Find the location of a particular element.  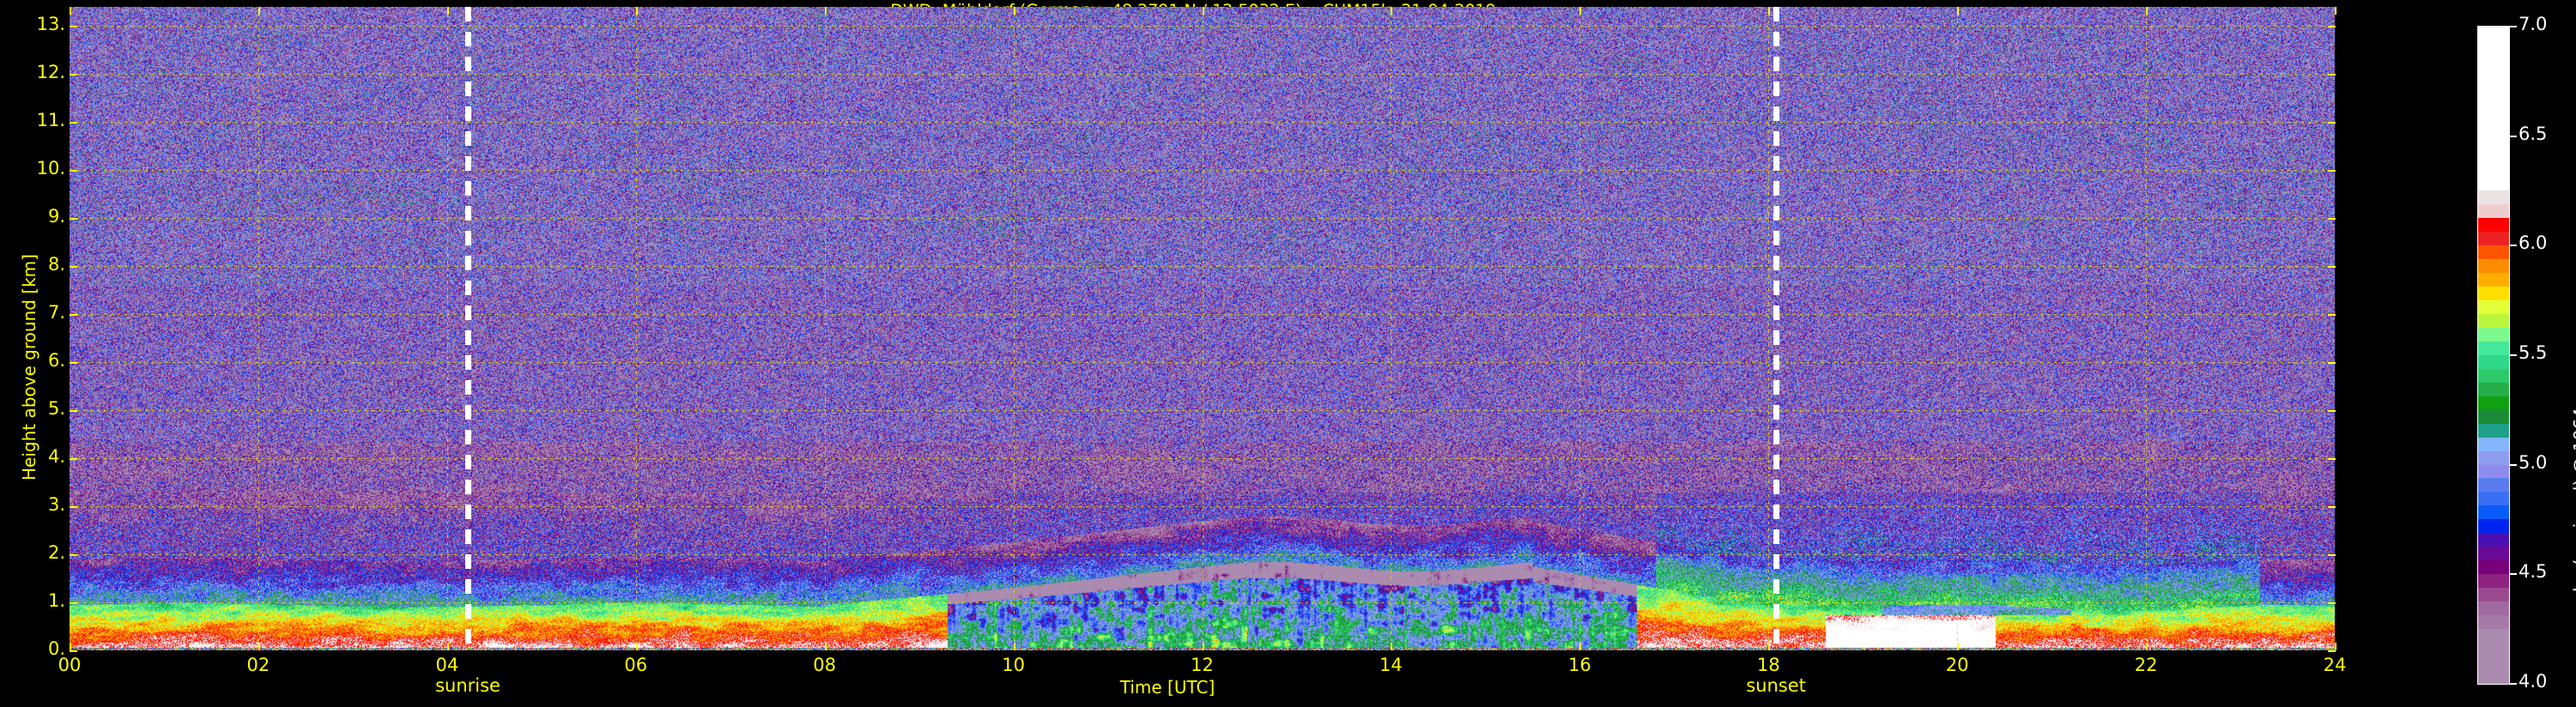

x-tick-label: 16 is located at coordinates (1579, 665).